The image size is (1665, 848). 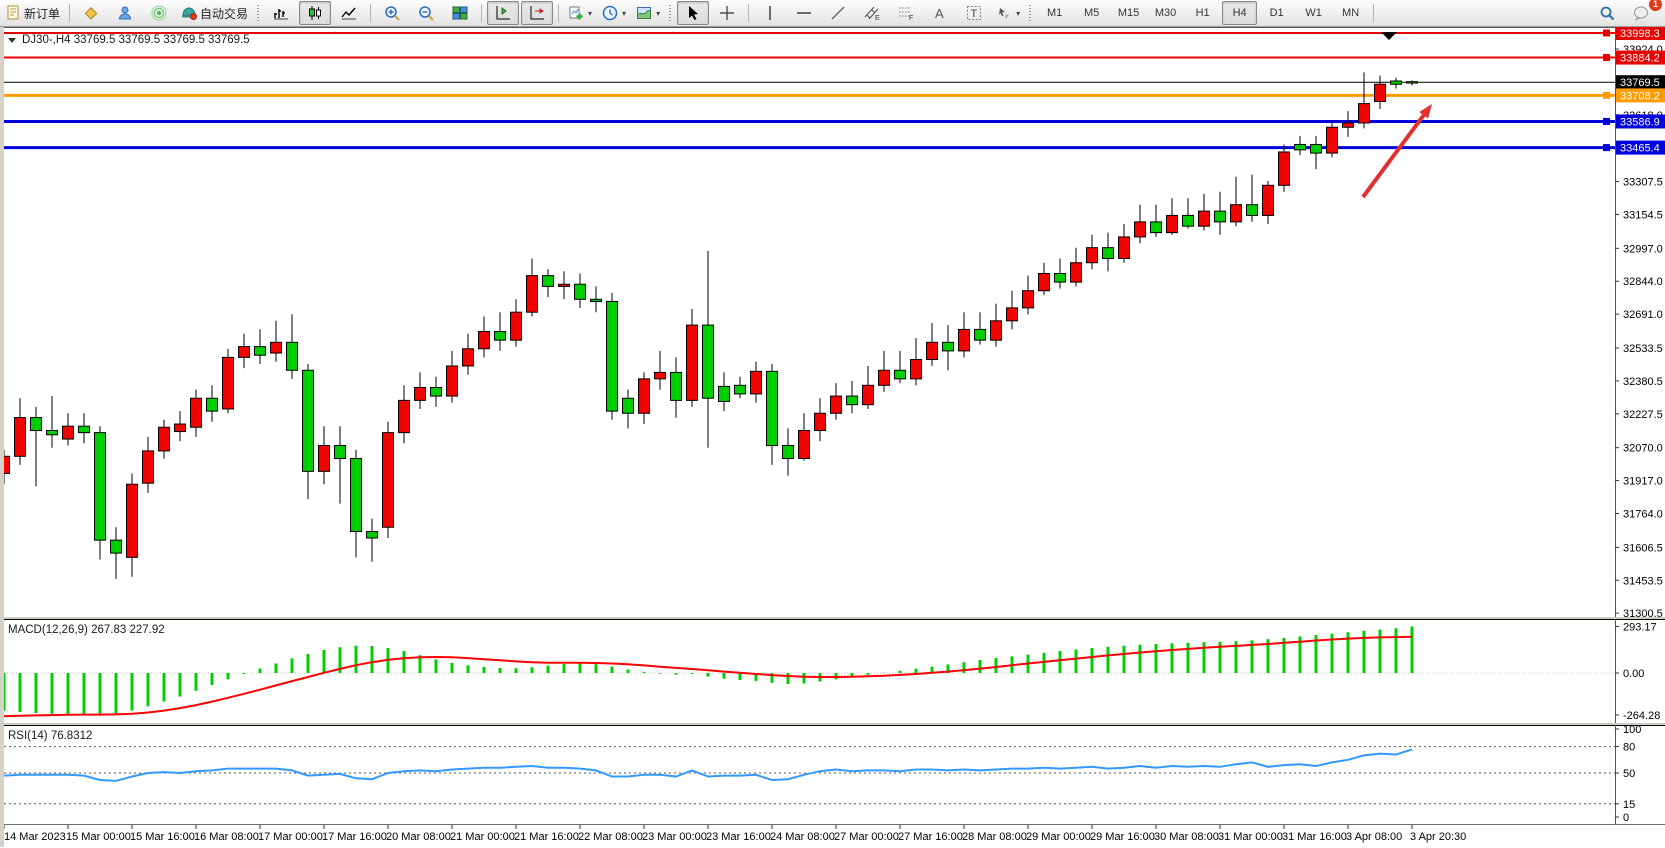 I want to click on cursor-tool-button, so click(x=693, y=13).